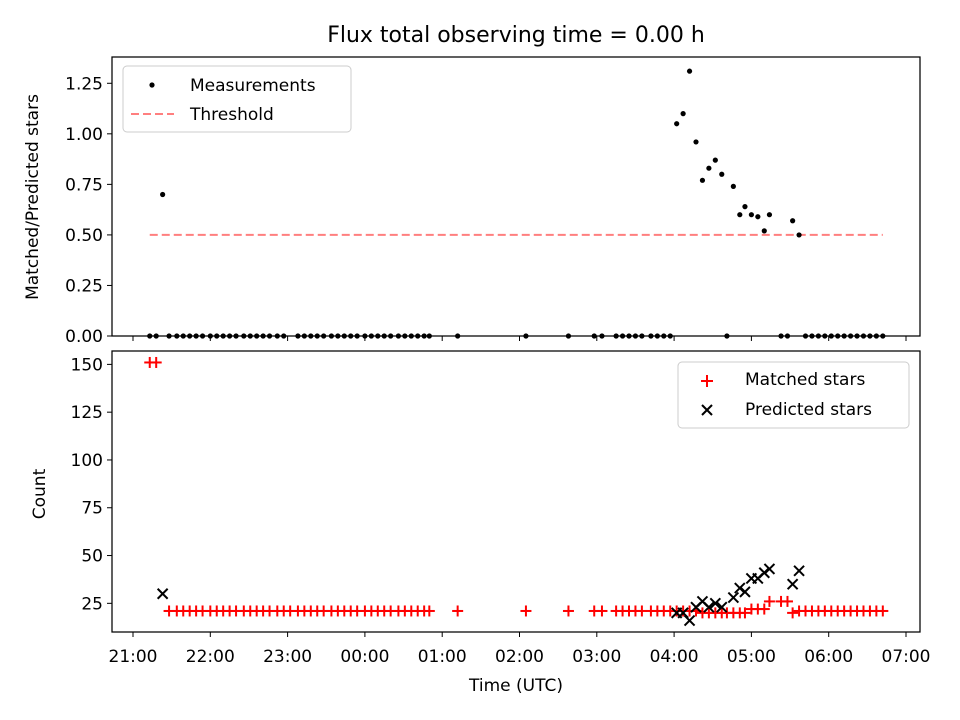 Image resolution: width=960 pixels, height=720 pixels. Describe the element at coordinates (674, 657) in the screenshot. I see `bottom-x-tick-label: 04:00` at that location.